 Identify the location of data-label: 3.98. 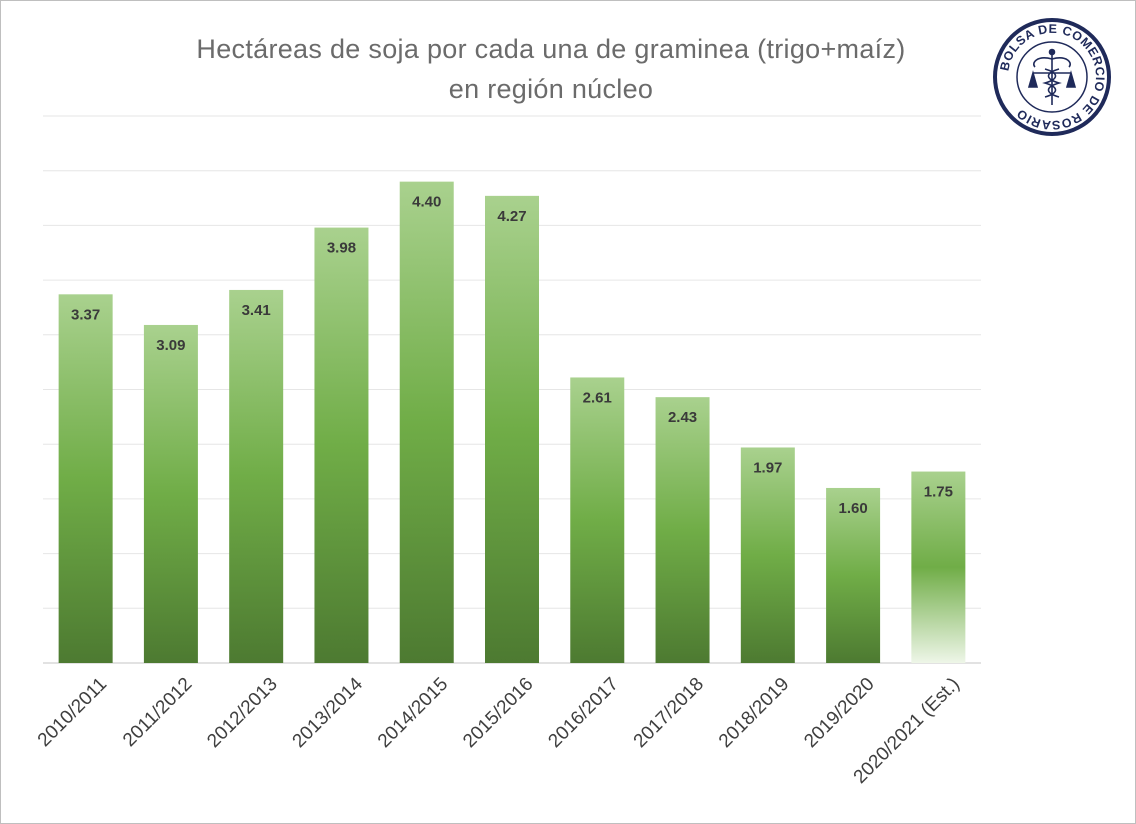
(341, 248).